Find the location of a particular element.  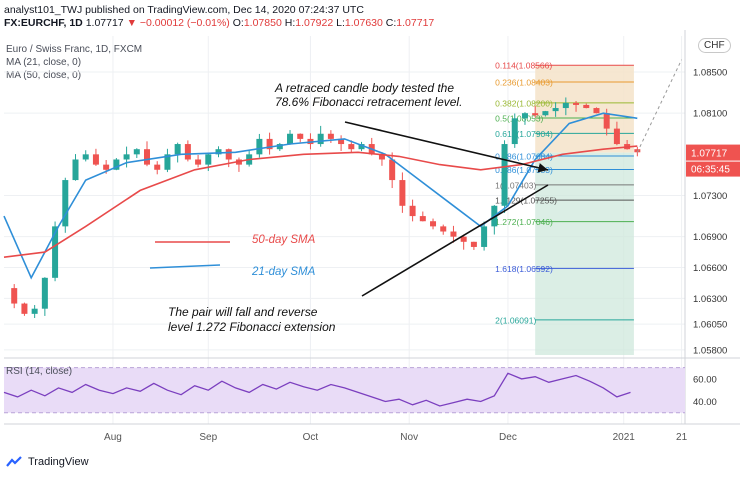

low-value: 1.07630 is located at coordinates (363, 23).